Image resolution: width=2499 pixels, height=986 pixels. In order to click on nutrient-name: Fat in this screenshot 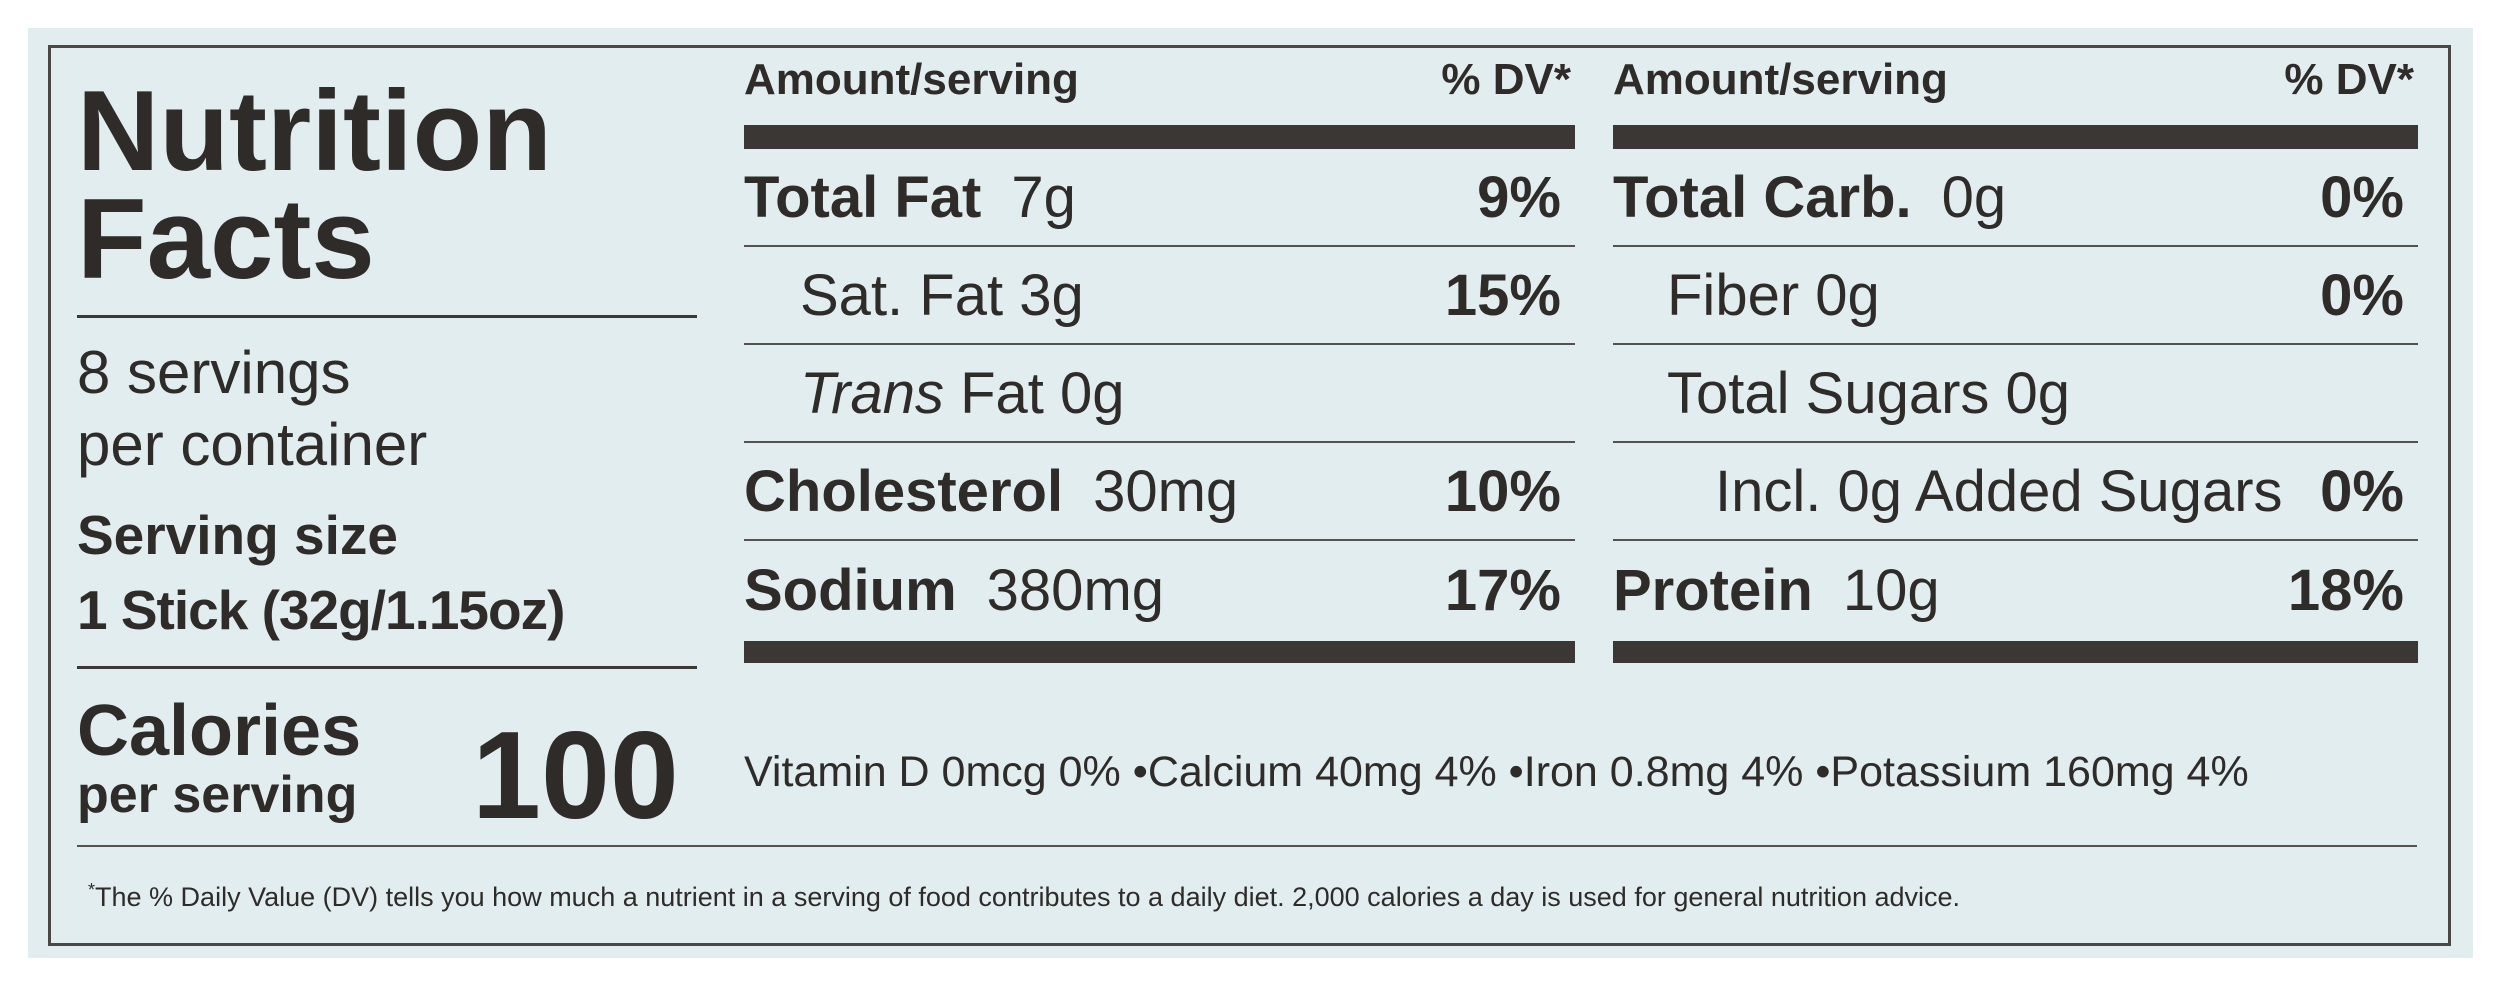, I will do `click(1002, 393)`.